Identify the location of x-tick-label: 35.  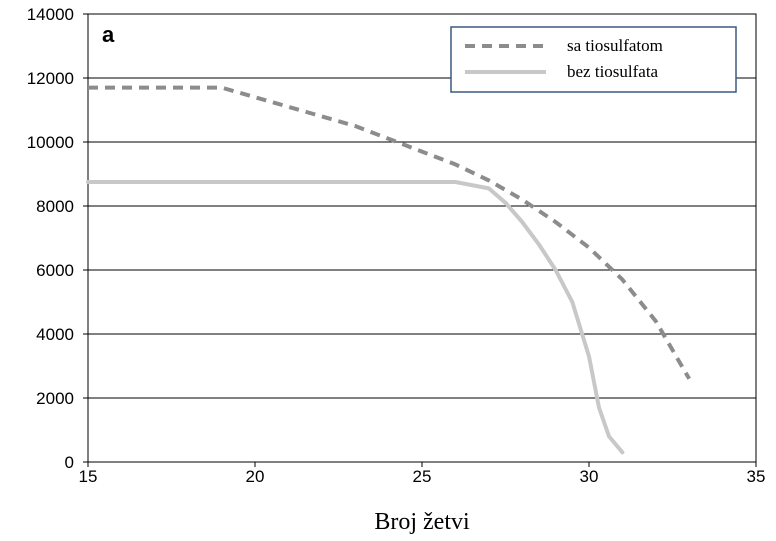
(756, 476).